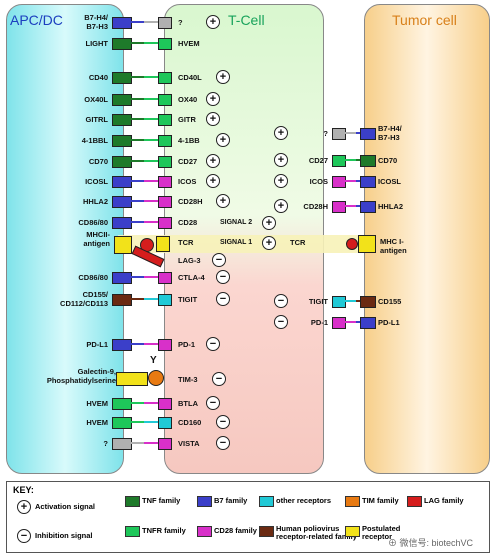  I want to click on apc-ligand-label: CD155/ CD112/CD113, so click(84, 299).